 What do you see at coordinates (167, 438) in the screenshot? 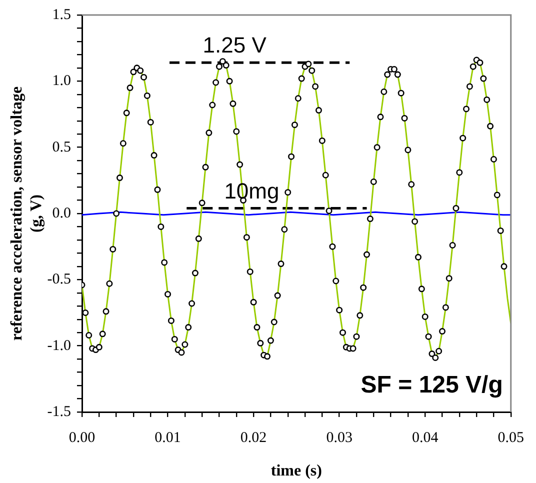
I see `x-tick-label: 0.01` at bounding box center [167, 438].